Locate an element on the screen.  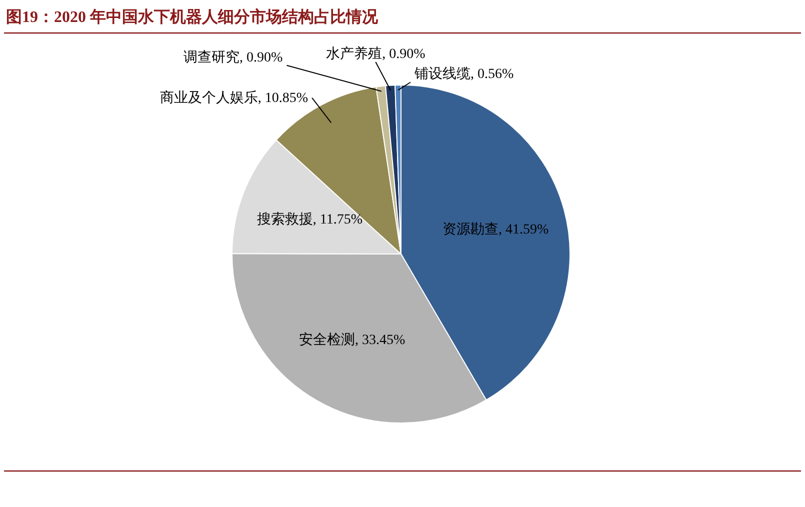
slice-label: 水产养殖 is located at coordinates (354, 54).